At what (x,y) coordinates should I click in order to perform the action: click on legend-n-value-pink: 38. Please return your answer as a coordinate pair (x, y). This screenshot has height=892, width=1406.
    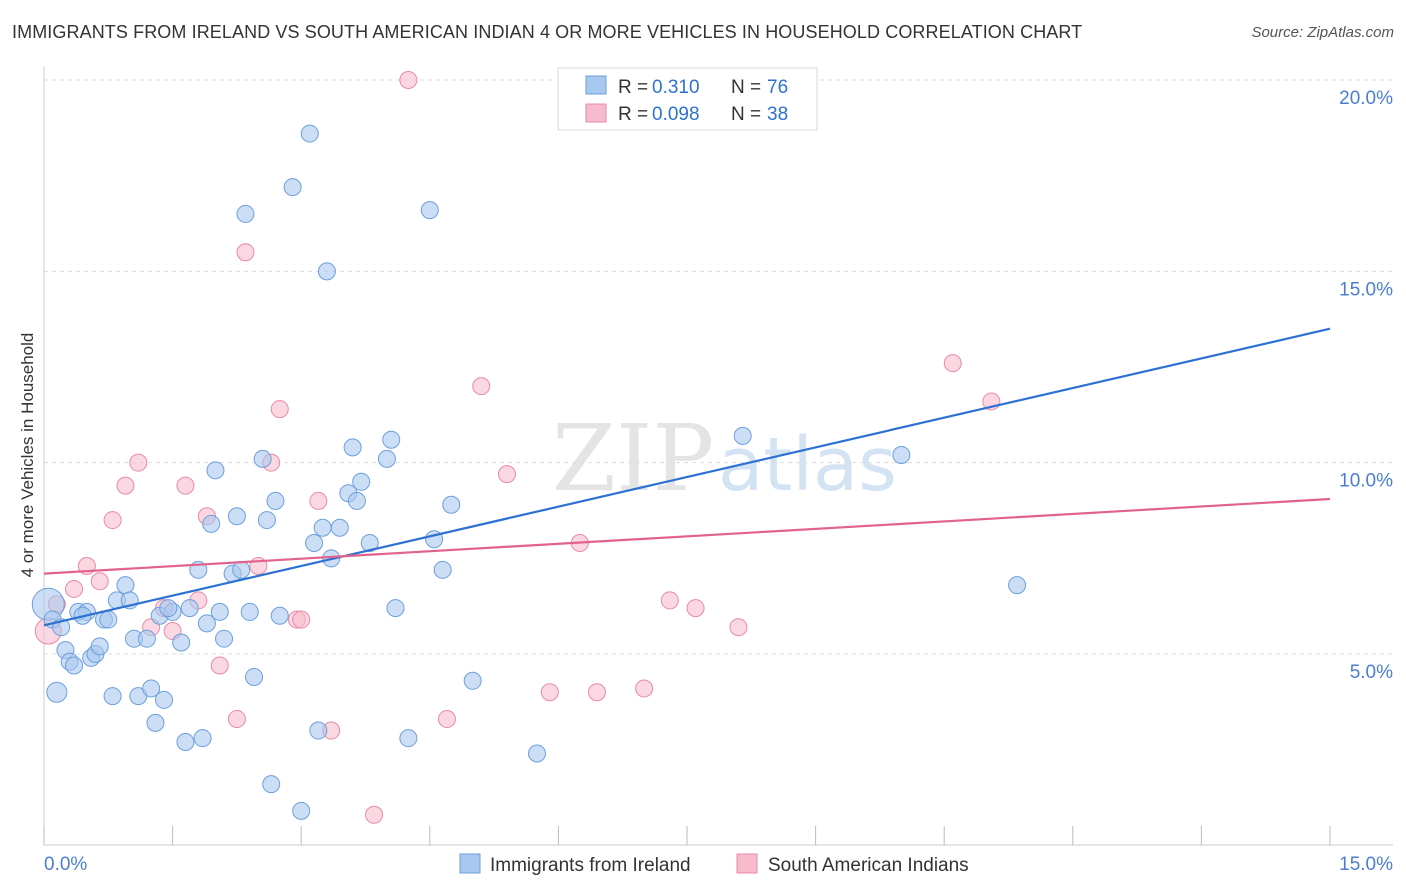
    Looking at the image, I should click on (777, 114).